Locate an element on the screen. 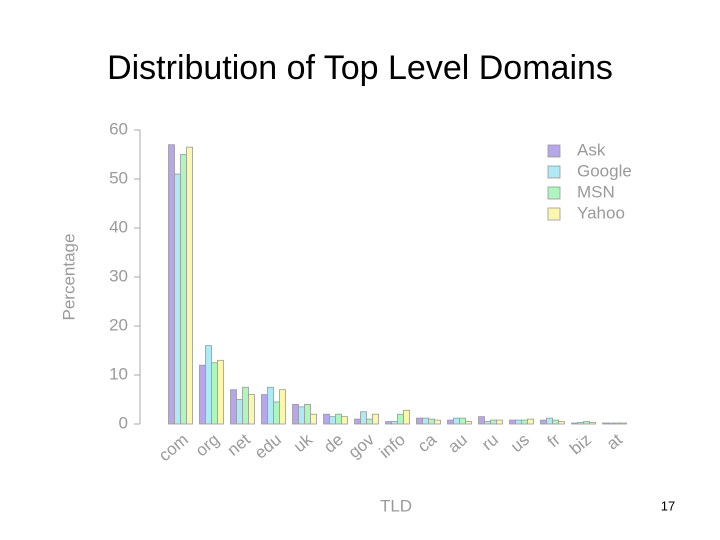 This screenshot has width=720, height=540. x-axis-title: TLD is located at coordinates (396, 505).